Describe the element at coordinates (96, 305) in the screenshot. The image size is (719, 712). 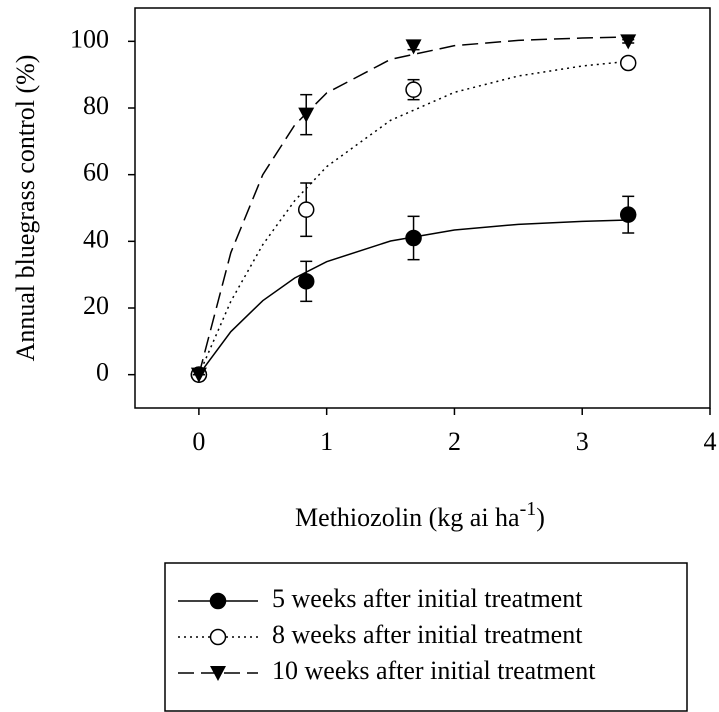
I see `y-tick-label: 20` at that location.